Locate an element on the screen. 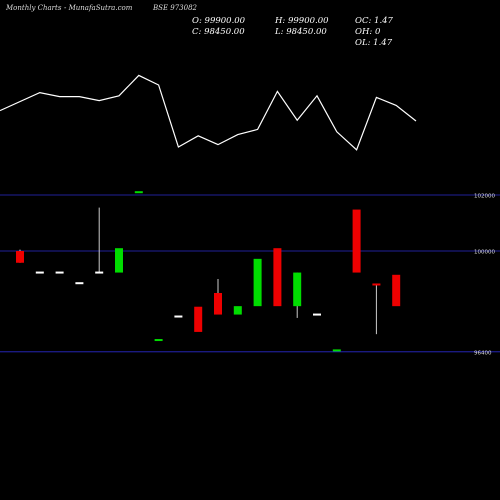 This screenshot has width=500, height=500. close-value: C: 98450.00 is located at coordinates (218, 32).